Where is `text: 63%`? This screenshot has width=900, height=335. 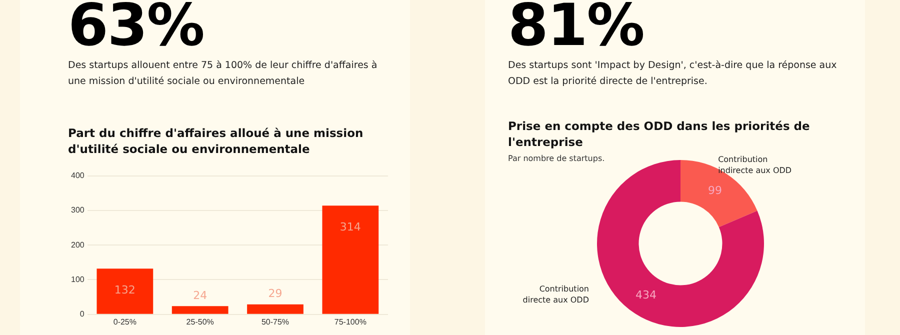
text: 63% is located at coordinates (136, 29).